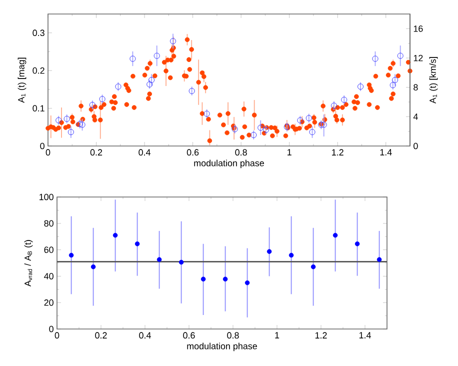  Describe the element at coordinates (49, 302) in the screenshot. I see `y-tick-label: 20` at that location.